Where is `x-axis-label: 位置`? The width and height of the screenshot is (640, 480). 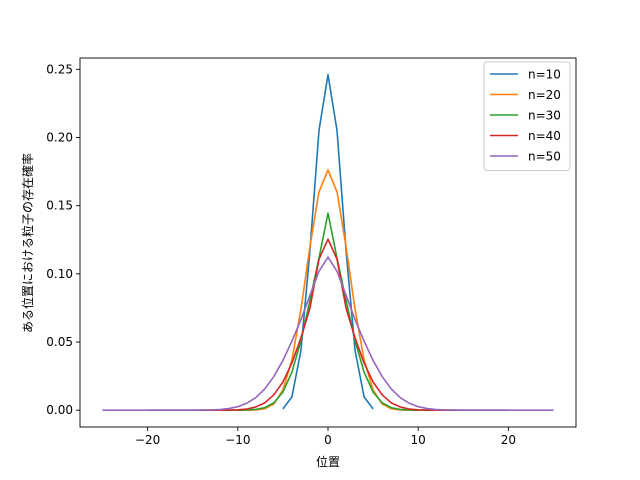
x-axis-label: 位置 is located at coordinates (328, 461).